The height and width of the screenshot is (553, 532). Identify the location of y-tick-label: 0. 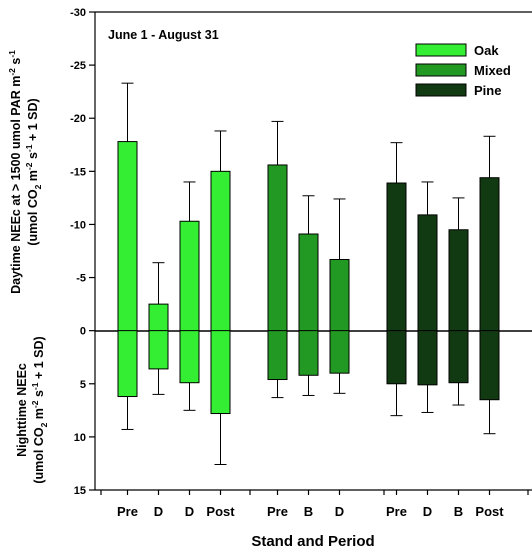
(83, 332).